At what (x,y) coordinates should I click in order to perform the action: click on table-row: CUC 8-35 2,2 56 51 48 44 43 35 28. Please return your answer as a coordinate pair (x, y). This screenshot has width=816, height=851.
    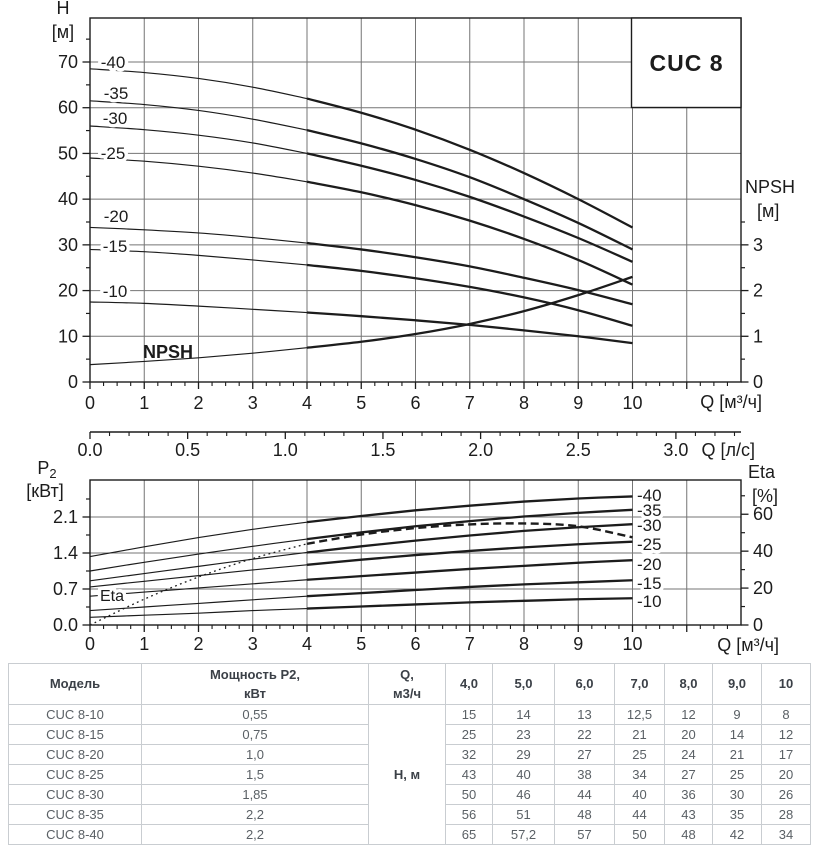
    Looking at the image, I should click on (409, 814).